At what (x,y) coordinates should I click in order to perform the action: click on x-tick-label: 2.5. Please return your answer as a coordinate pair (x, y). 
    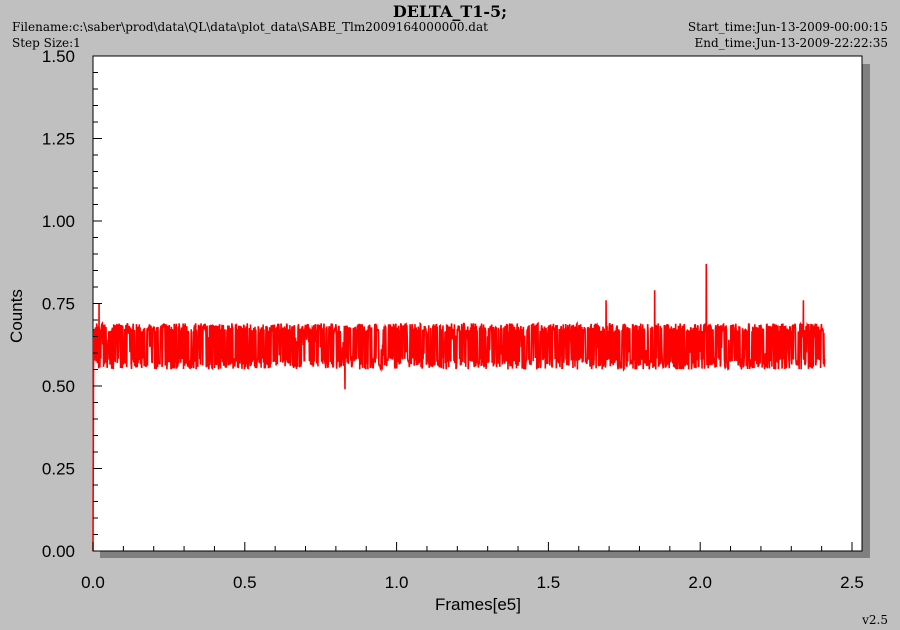
    Looking at the image, I should click on (852, 582).